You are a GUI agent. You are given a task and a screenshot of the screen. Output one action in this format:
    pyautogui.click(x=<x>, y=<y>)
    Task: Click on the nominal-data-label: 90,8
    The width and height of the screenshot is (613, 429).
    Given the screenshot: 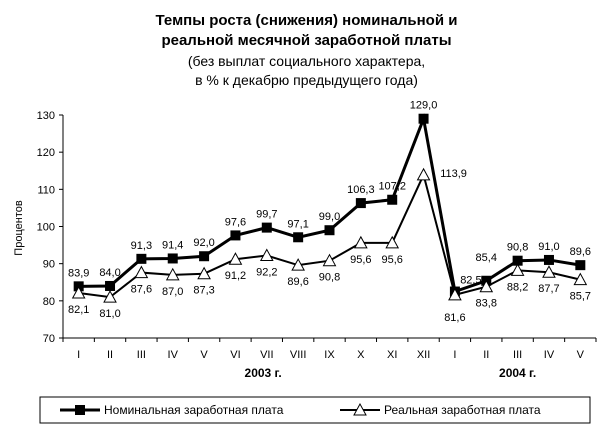 What is the action you would take?
    pyautogui.click(x=517, y=248)
    